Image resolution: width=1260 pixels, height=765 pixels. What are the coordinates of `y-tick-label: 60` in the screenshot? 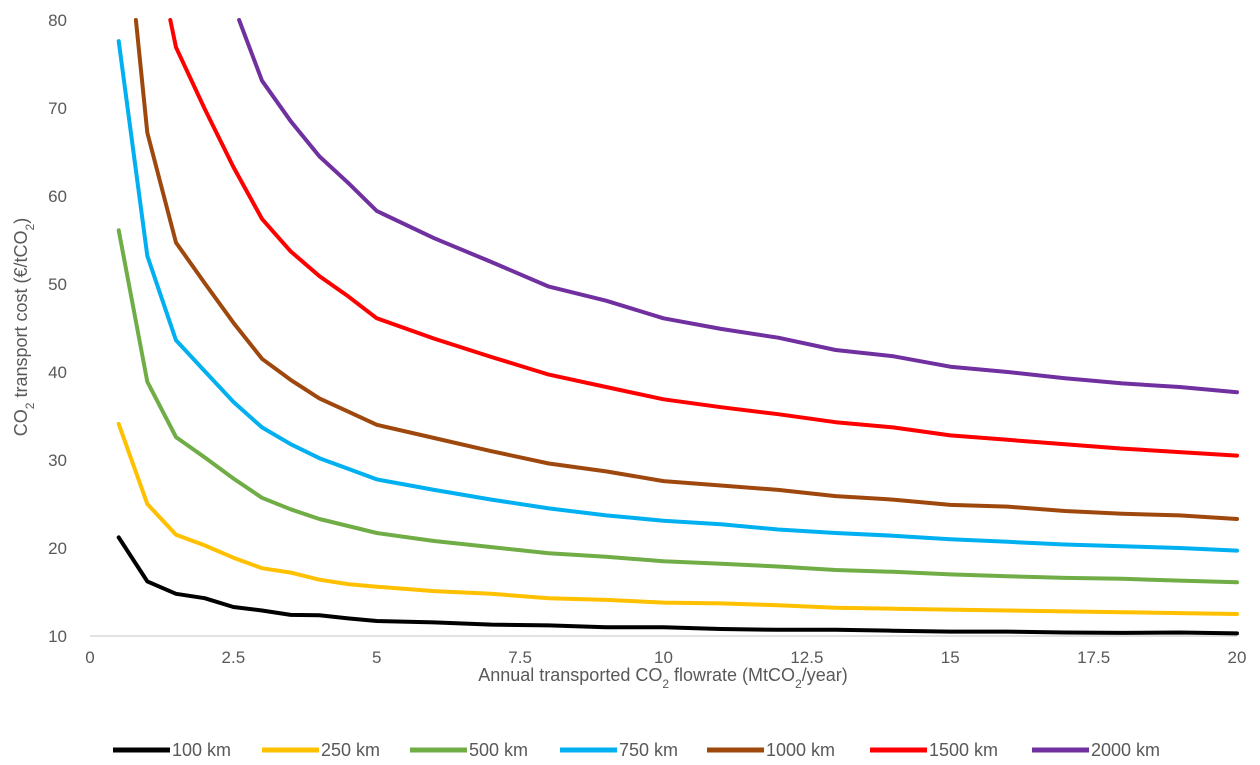 It's located at (57, 196).